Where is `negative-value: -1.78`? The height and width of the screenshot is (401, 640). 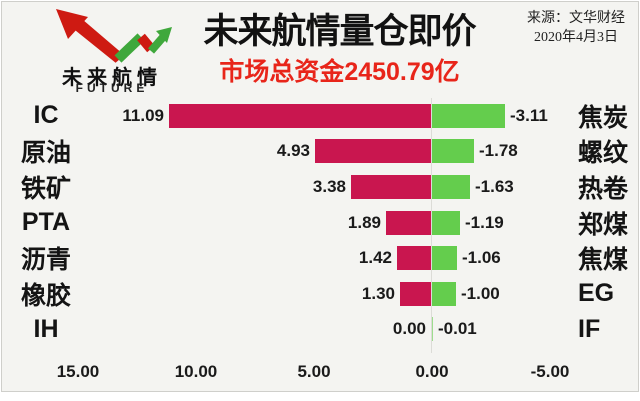 negative-value: -1.78 is located at coordinates (498, 151).